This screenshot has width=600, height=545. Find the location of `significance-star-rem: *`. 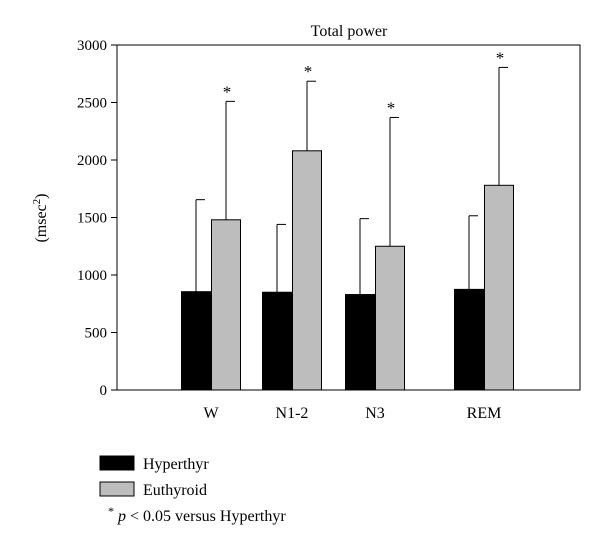

significance-star-rem: * is located at coordinates (500, 57).